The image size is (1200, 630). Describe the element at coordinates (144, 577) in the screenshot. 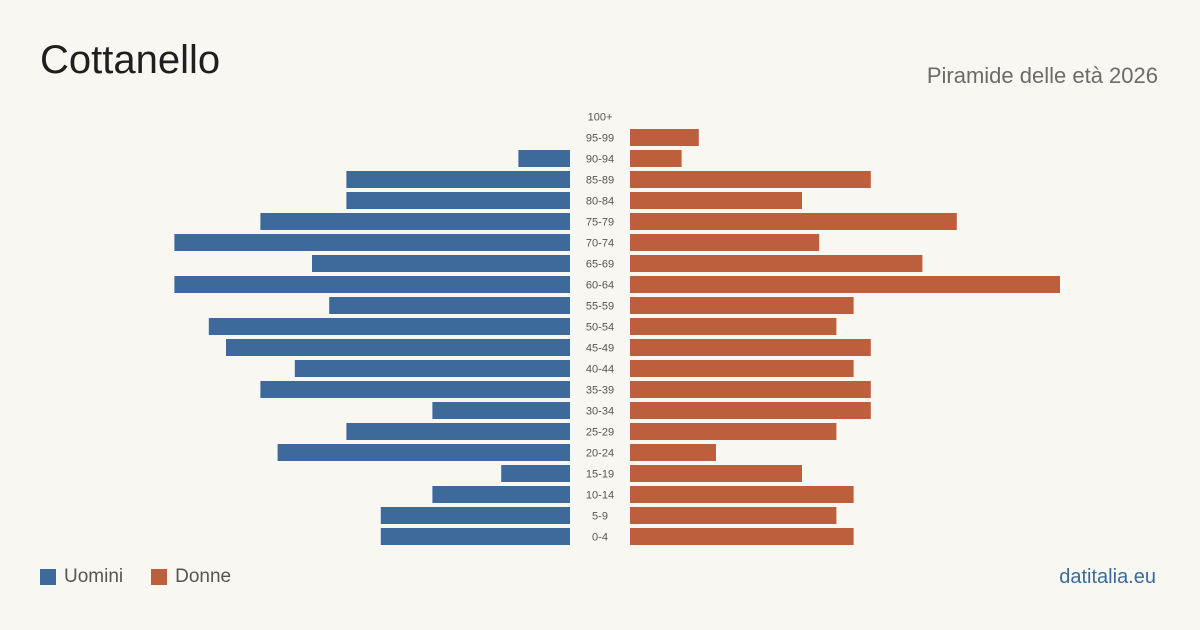

I see `chart-legend: Uomini Donne` at that location.